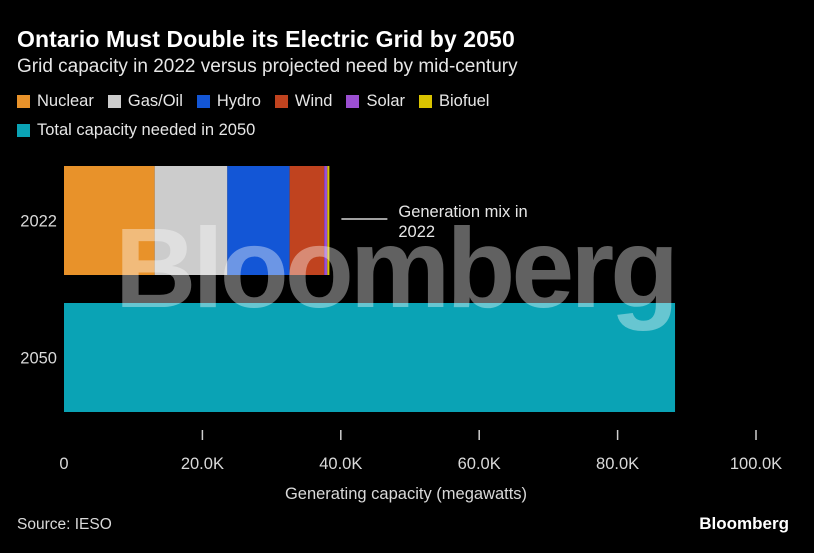 The width and height of the screenshot is (814, 553). I want to click on legend-item-solar: Solar, so click(375, 101).